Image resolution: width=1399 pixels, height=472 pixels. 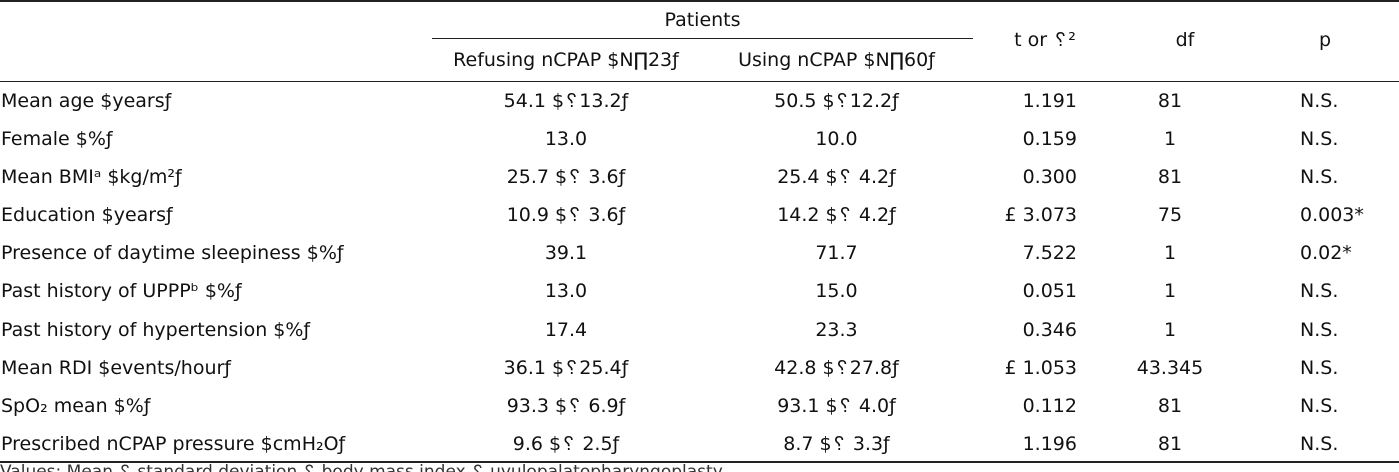 What do you see at coordinates (836, 101) in the screenshot?
I see `using-value: 50.5 $␦12.2ƒ` at bounding box center [836, 101].